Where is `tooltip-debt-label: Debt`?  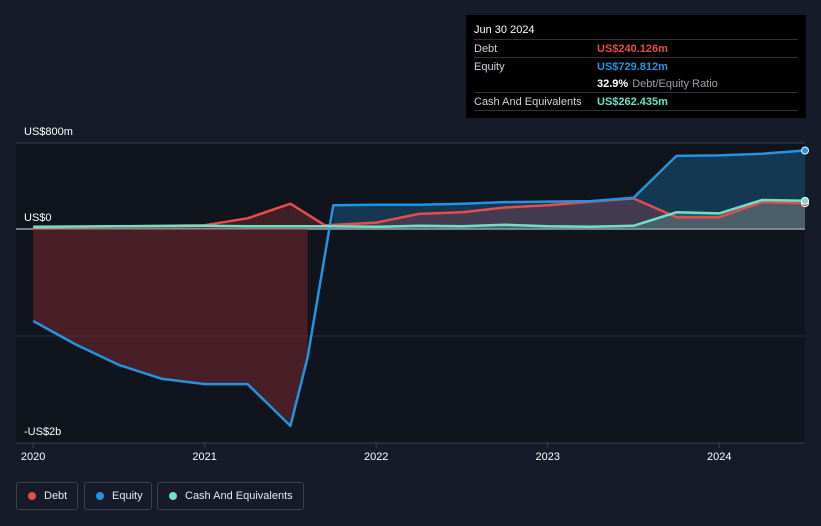 tooltip-debt-label: Debt is located at coordinates (486, 48).